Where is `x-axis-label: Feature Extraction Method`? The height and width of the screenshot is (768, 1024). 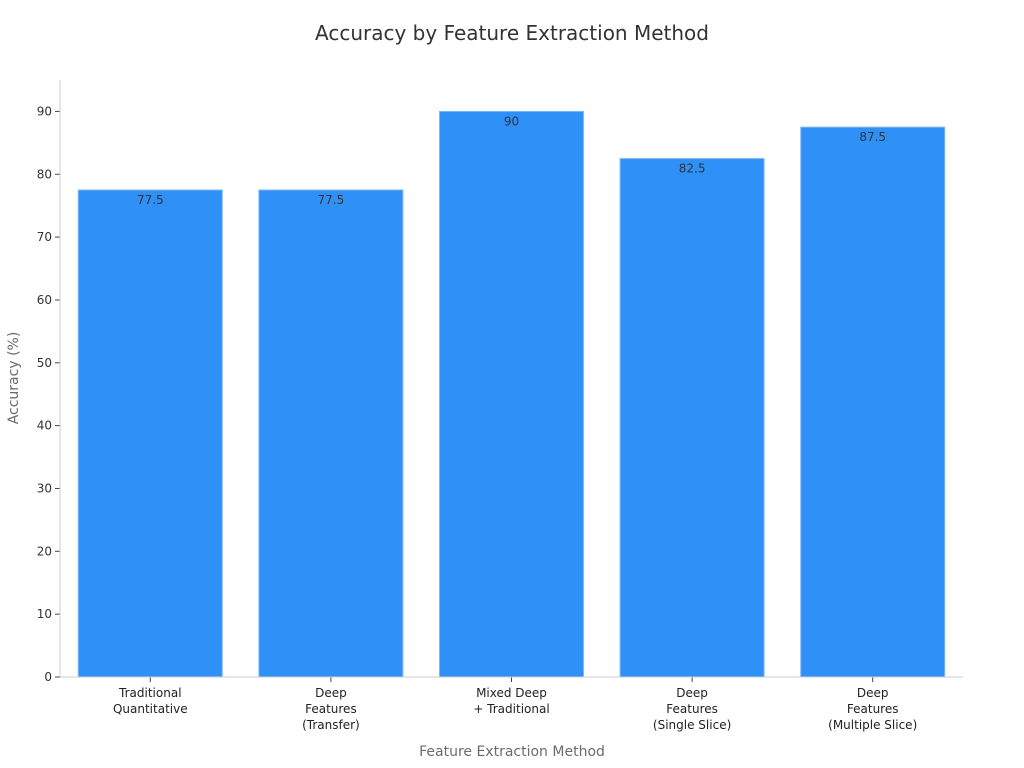 x-axis-label: Feature Extraction Method is located at coordinates (512, 752).